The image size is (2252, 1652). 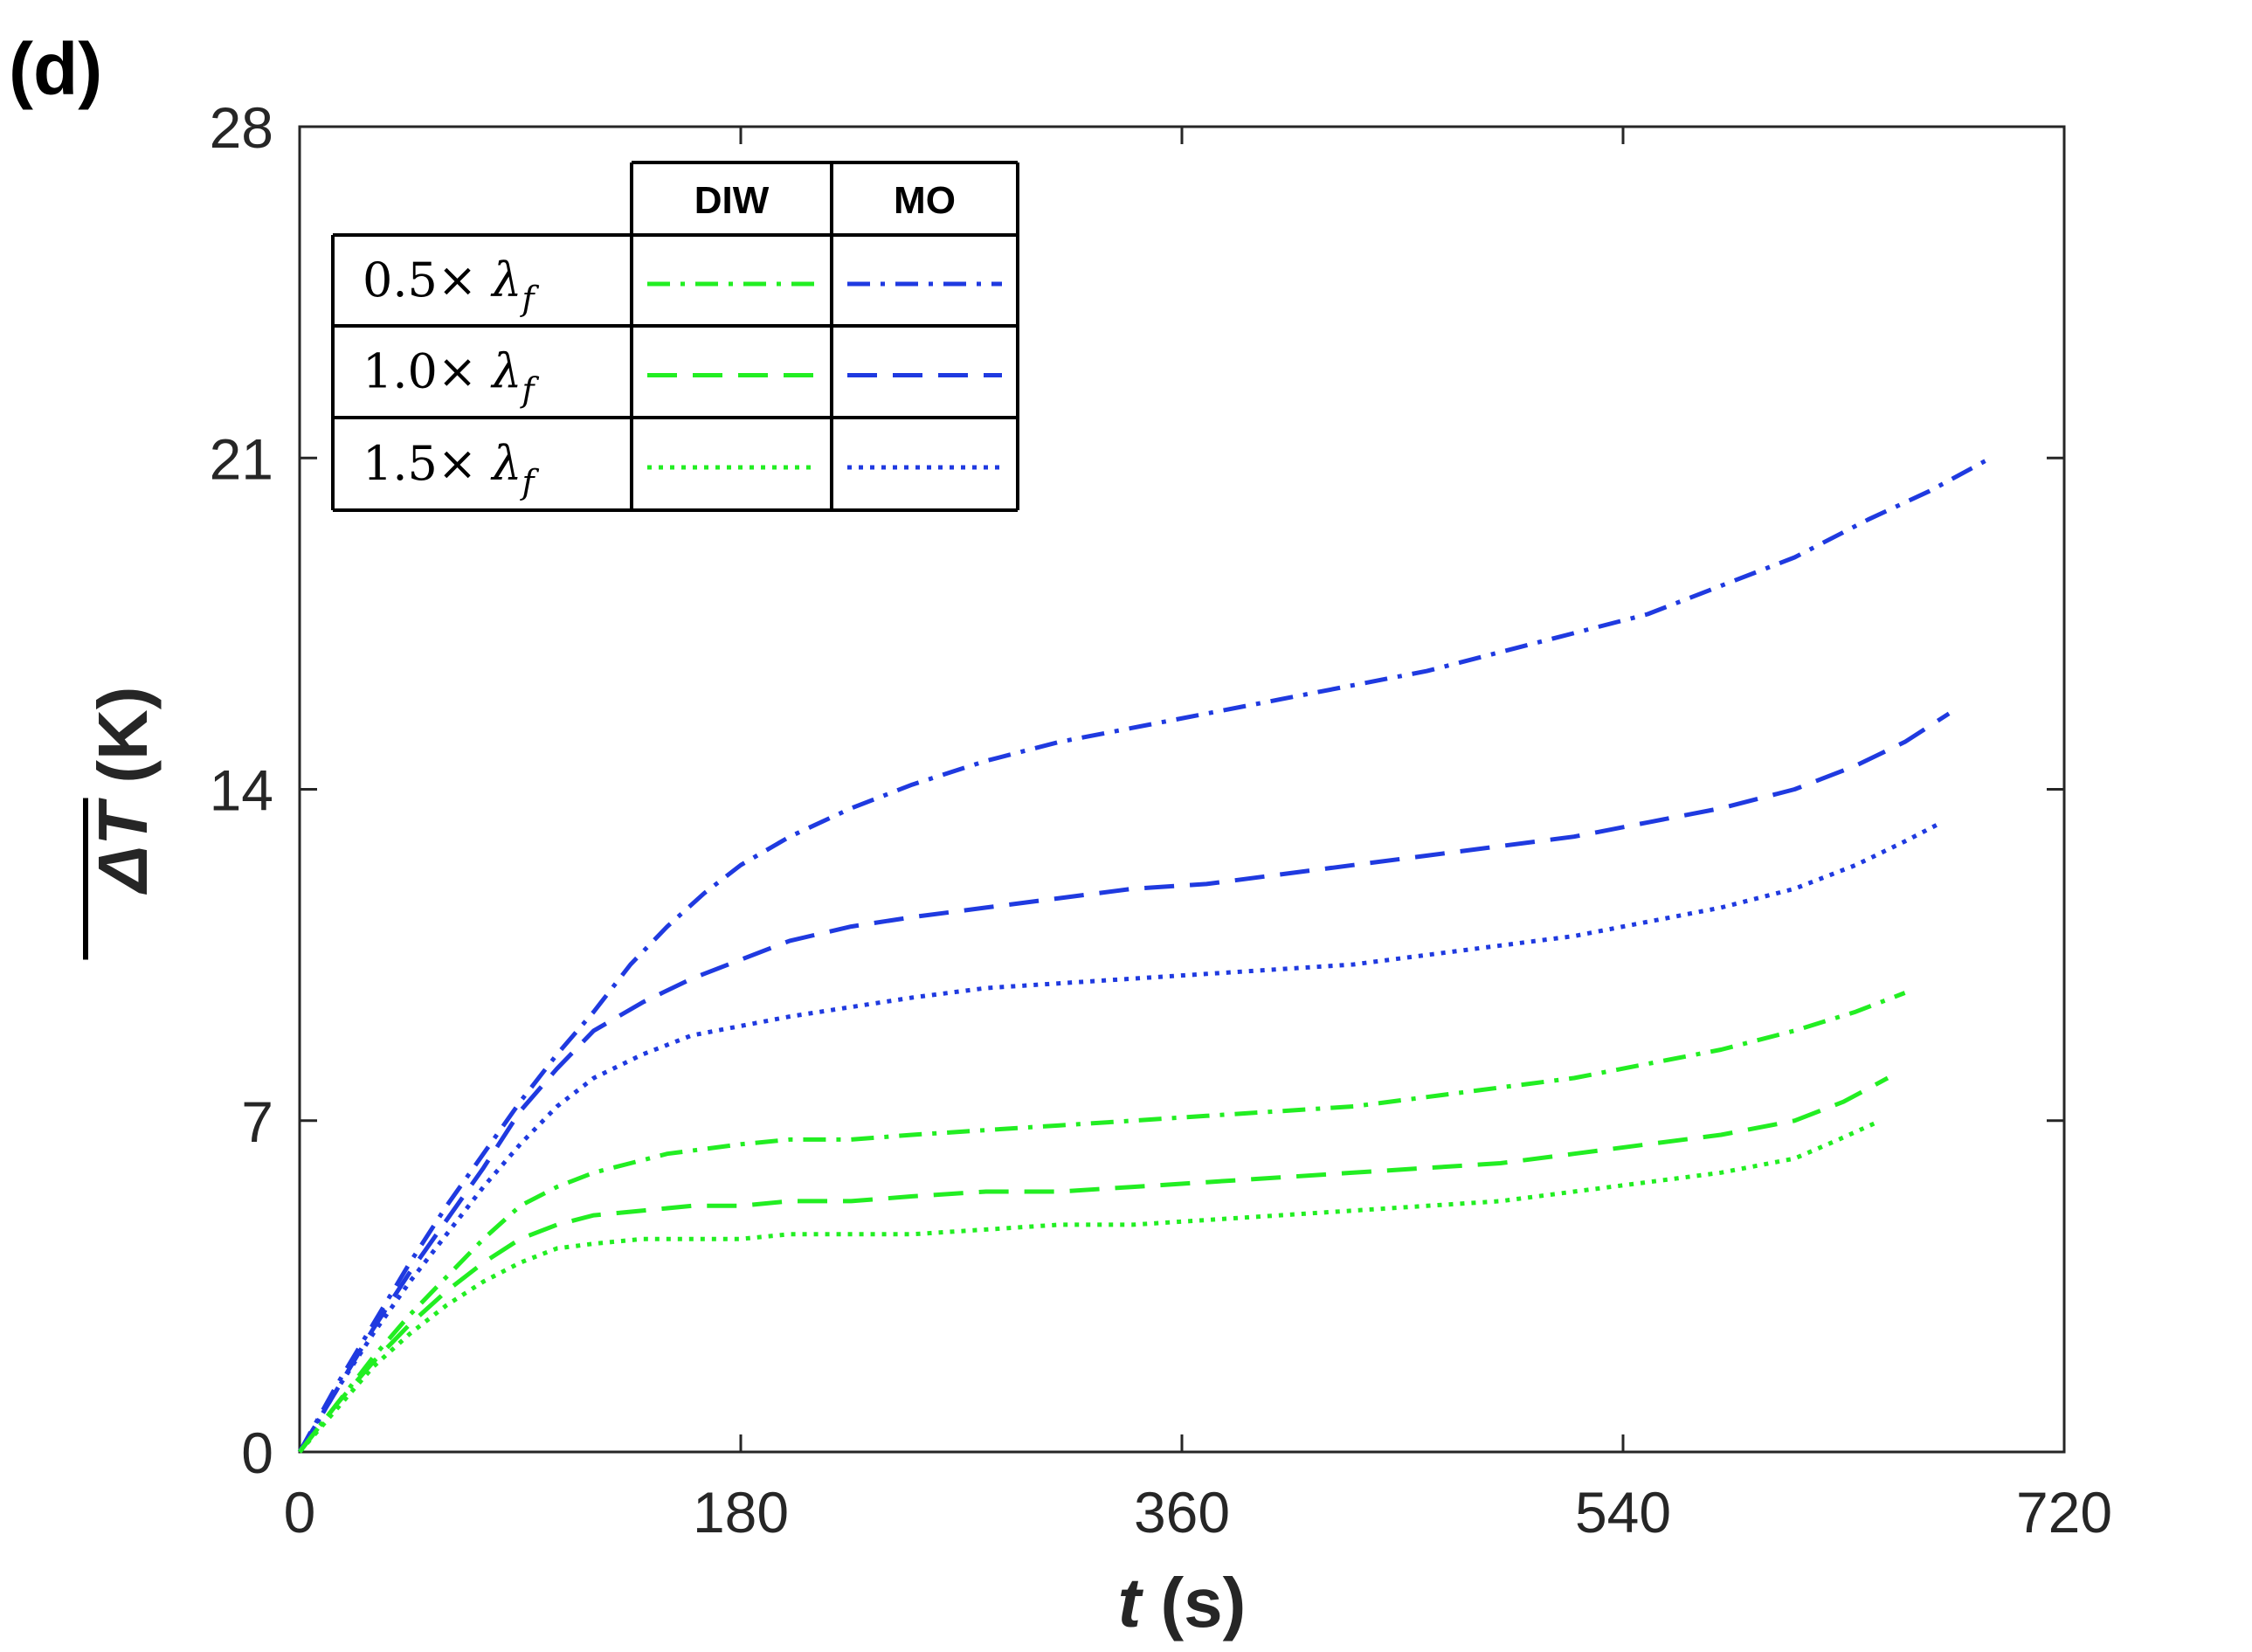 I want to click on series-line-diw-dot, so click(x=1090, y=1286).